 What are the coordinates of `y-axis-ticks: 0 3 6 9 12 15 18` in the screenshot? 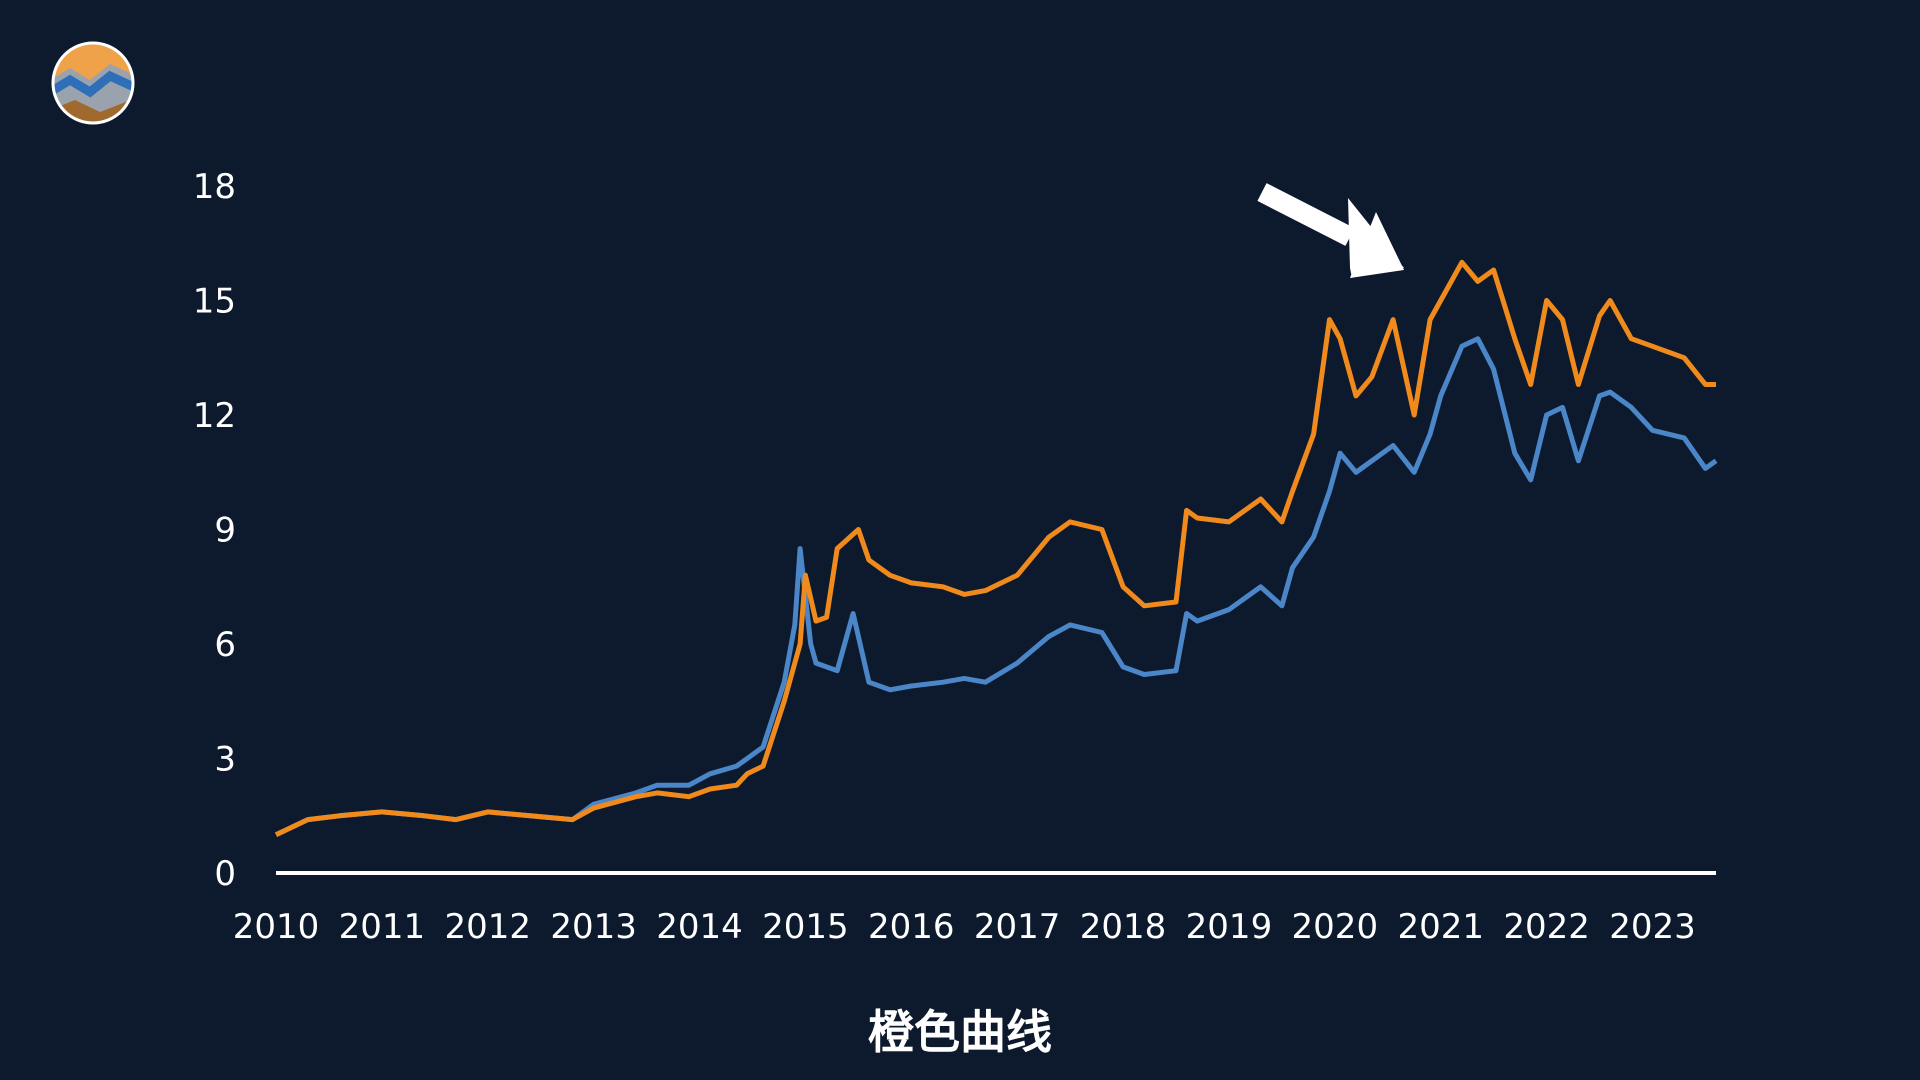 It's located at (214, 530).